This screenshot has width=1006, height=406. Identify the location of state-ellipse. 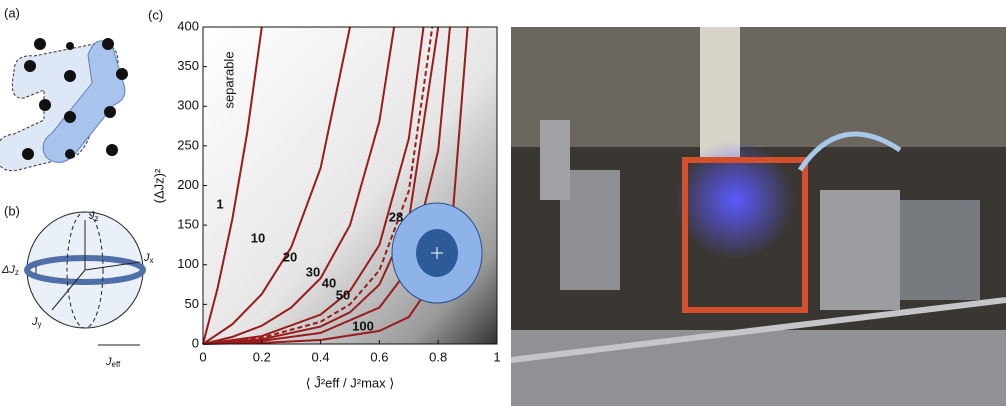
(437, 253).